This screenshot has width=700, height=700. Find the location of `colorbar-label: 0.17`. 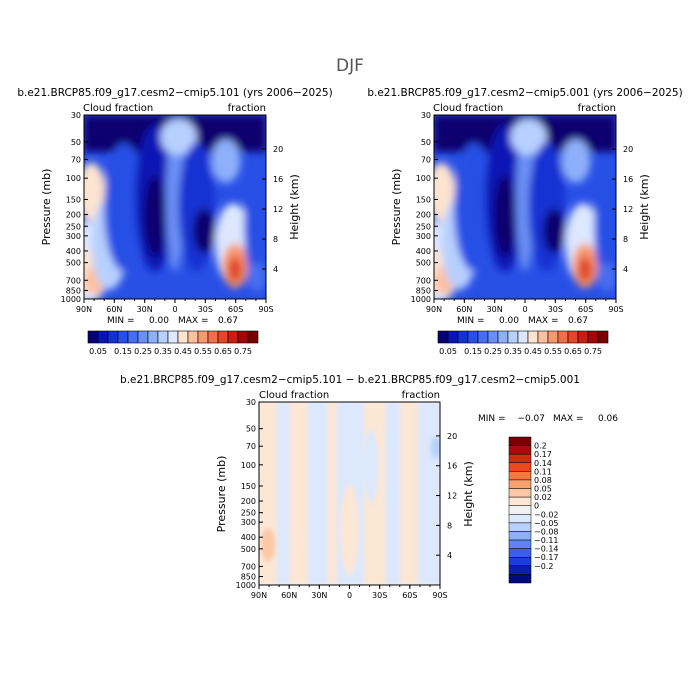

colorbar-label: 0.17 is located at coordinates (543, 454).